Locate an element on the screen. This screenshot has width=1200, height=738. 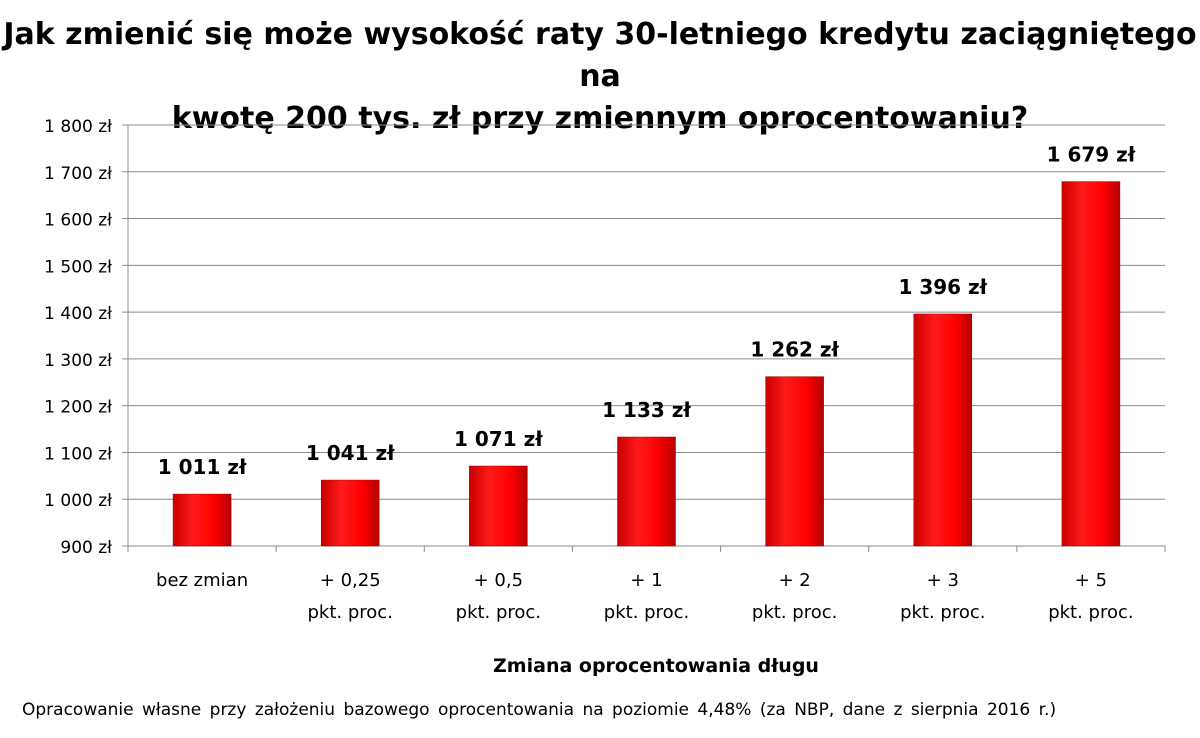
data-label: 1 041 zł is located at coordinates (350, 453).